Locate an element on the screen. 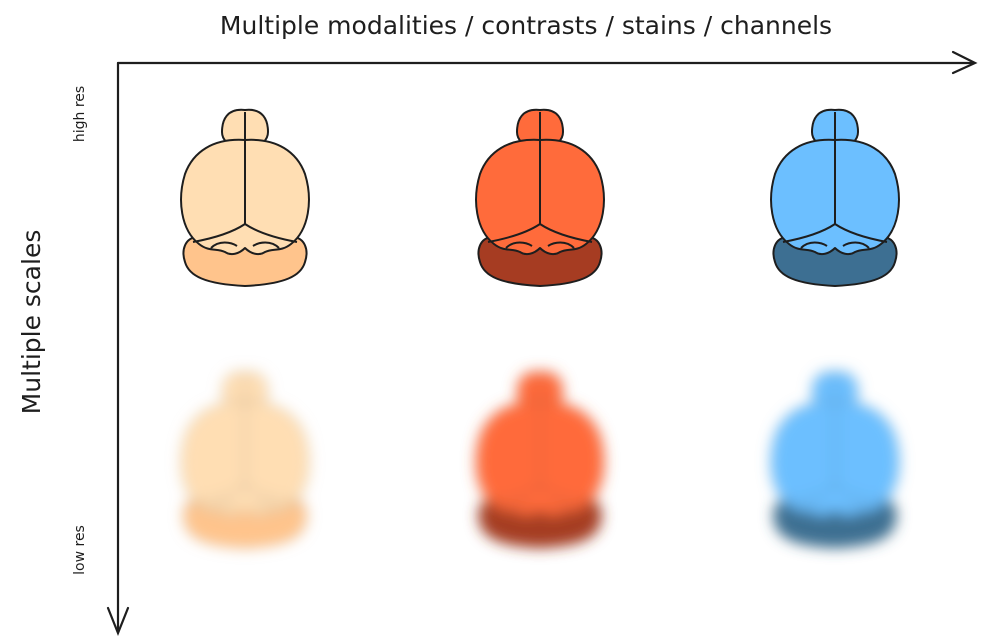 The image size is (984, 643). brain-peach-low-res is located at coordinates (245, 460).